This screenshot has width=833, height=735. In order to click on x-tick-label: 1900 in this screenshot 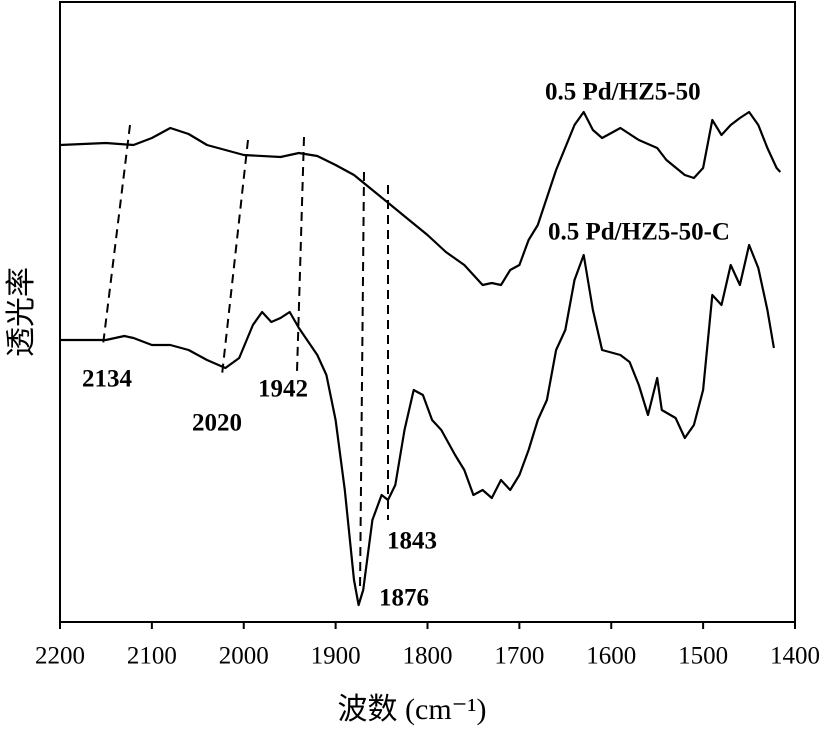, I will do `click(336, 656)`.